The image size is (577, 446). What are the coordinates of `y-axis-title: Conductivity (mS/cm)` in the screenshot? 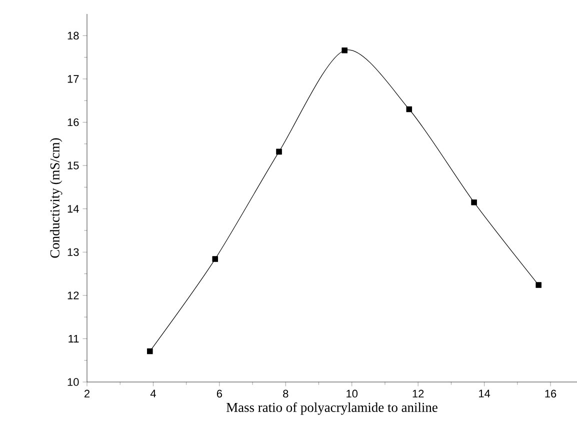 It's located at (56, 198).